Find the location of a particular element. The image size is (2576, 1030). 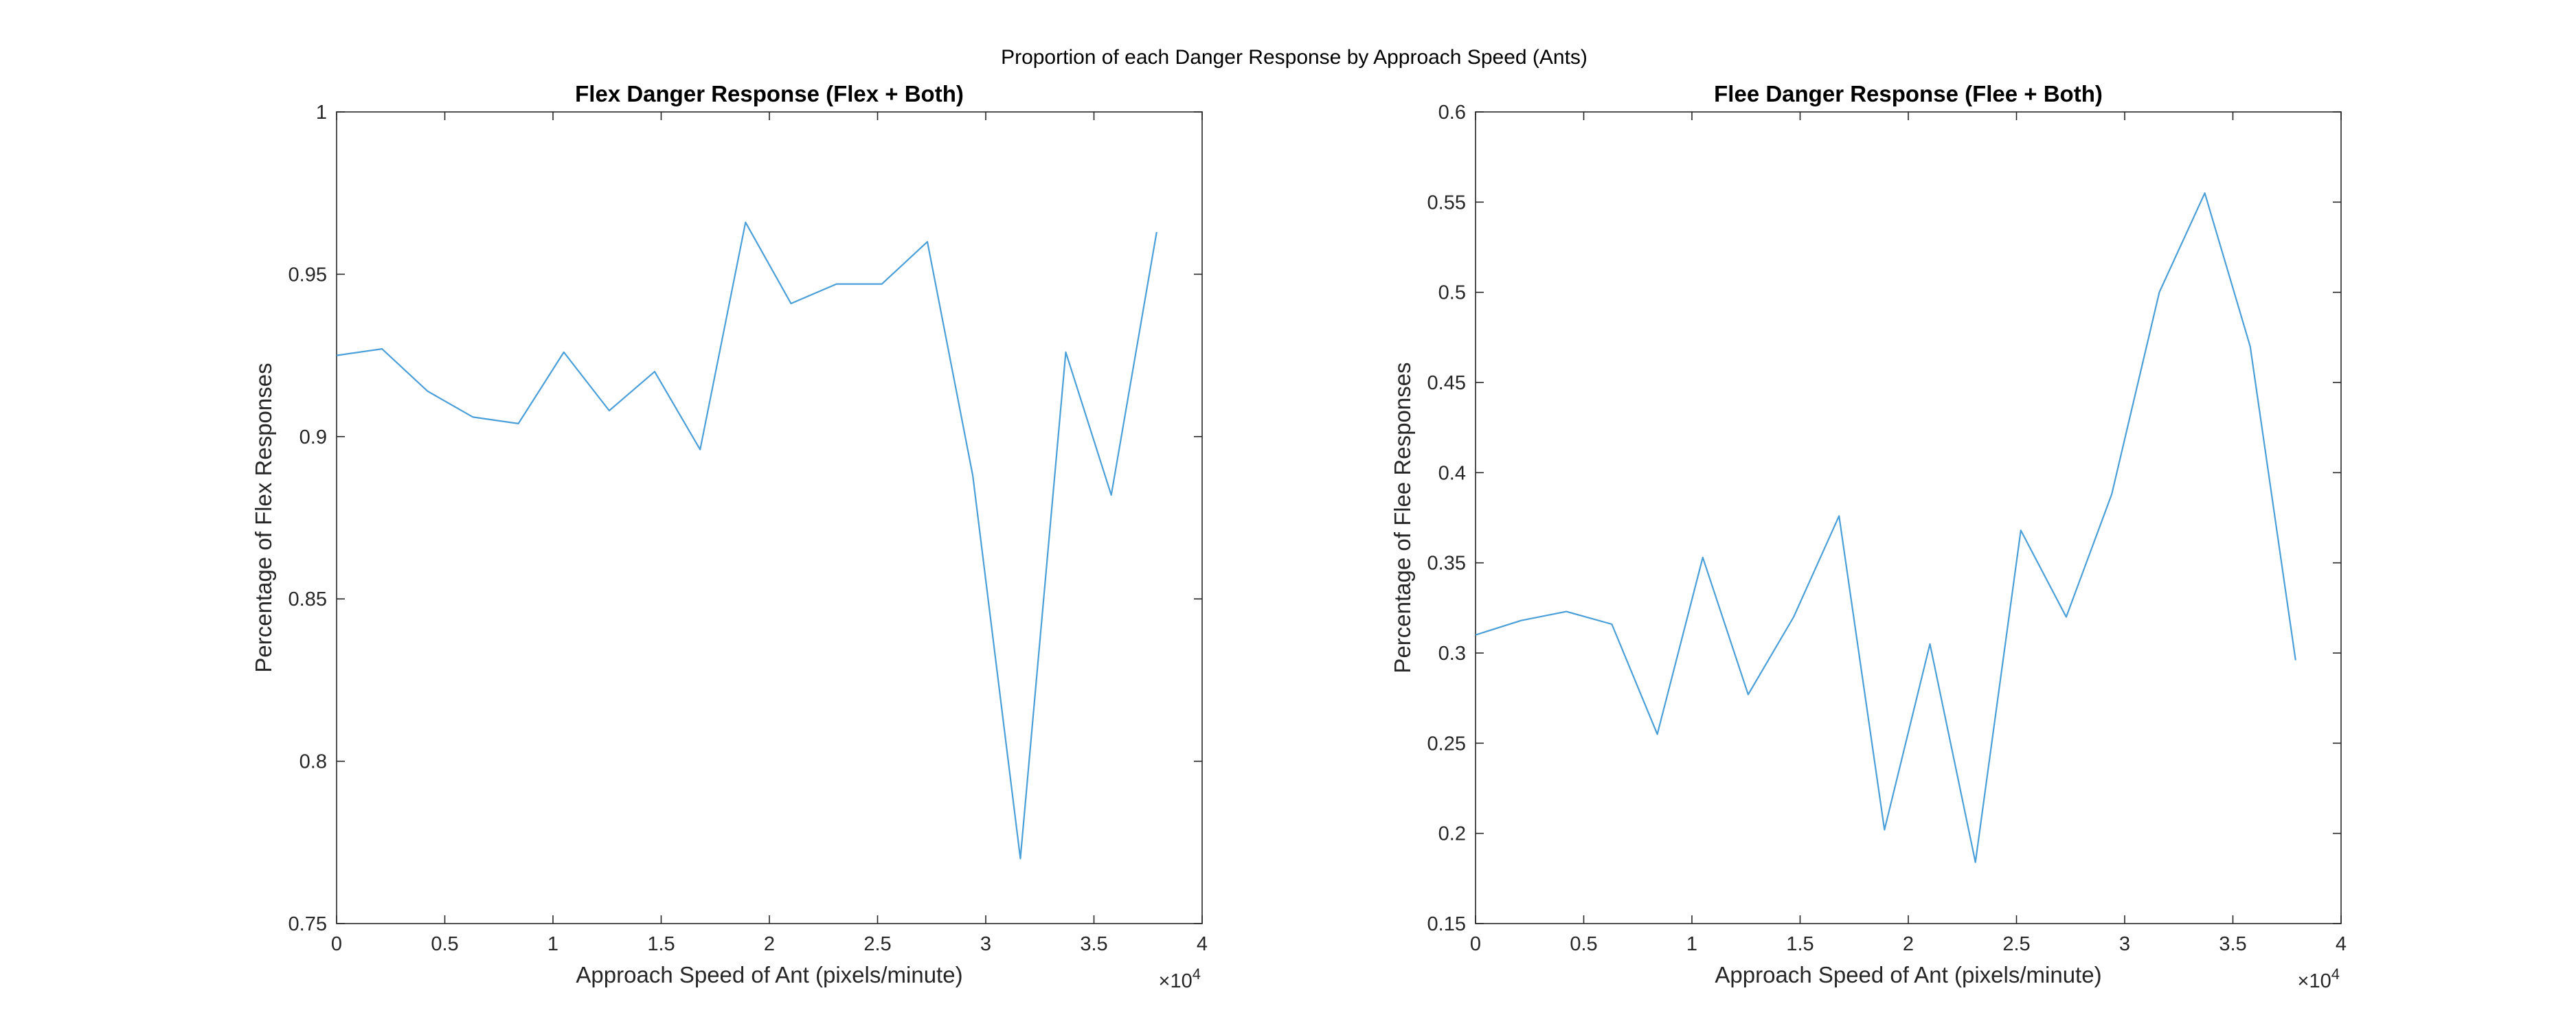

flex-y-tick-label: 0.75 is located at coordinates (308, 924).